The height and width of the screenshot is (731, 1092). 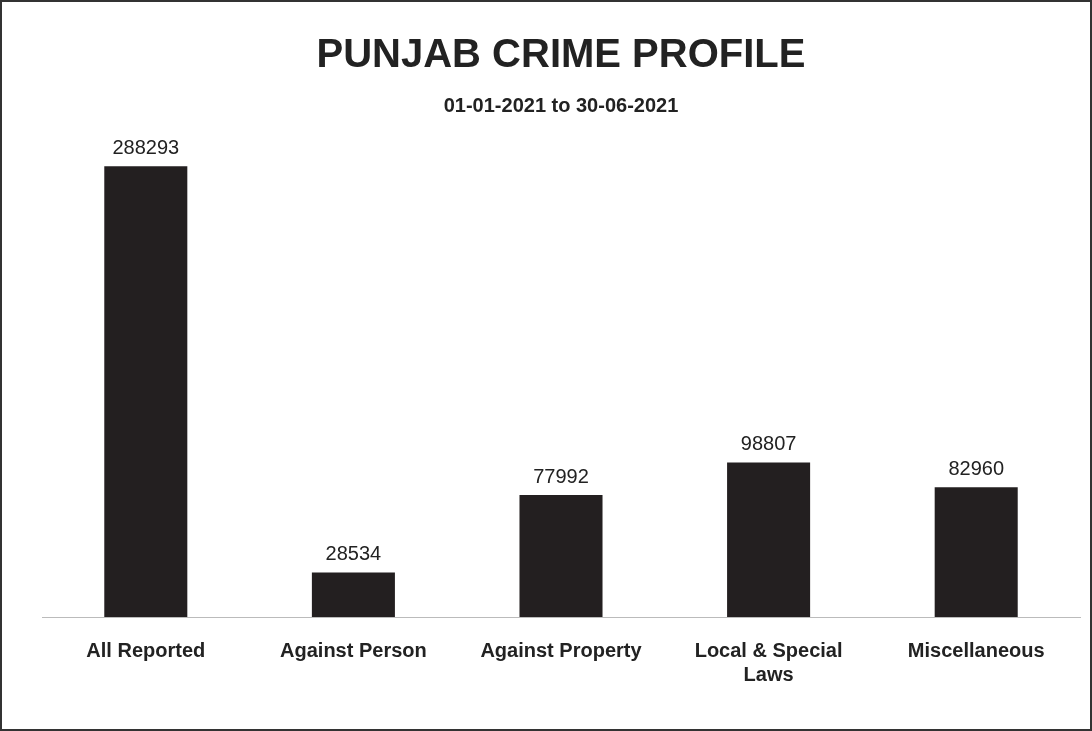 I want to click on data-label: 77992, so click(x=561, y=475).